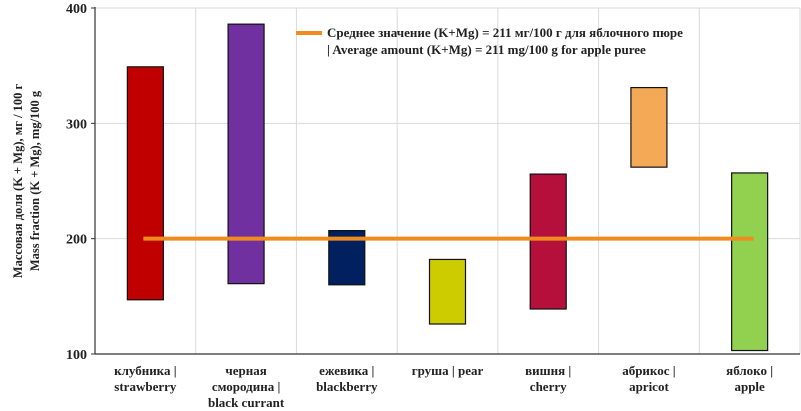 This screenshot has width=801, height=411. Describe the element at coordinates (749, 386) in the screenshot. I see `x-category-label: apple` at that location.